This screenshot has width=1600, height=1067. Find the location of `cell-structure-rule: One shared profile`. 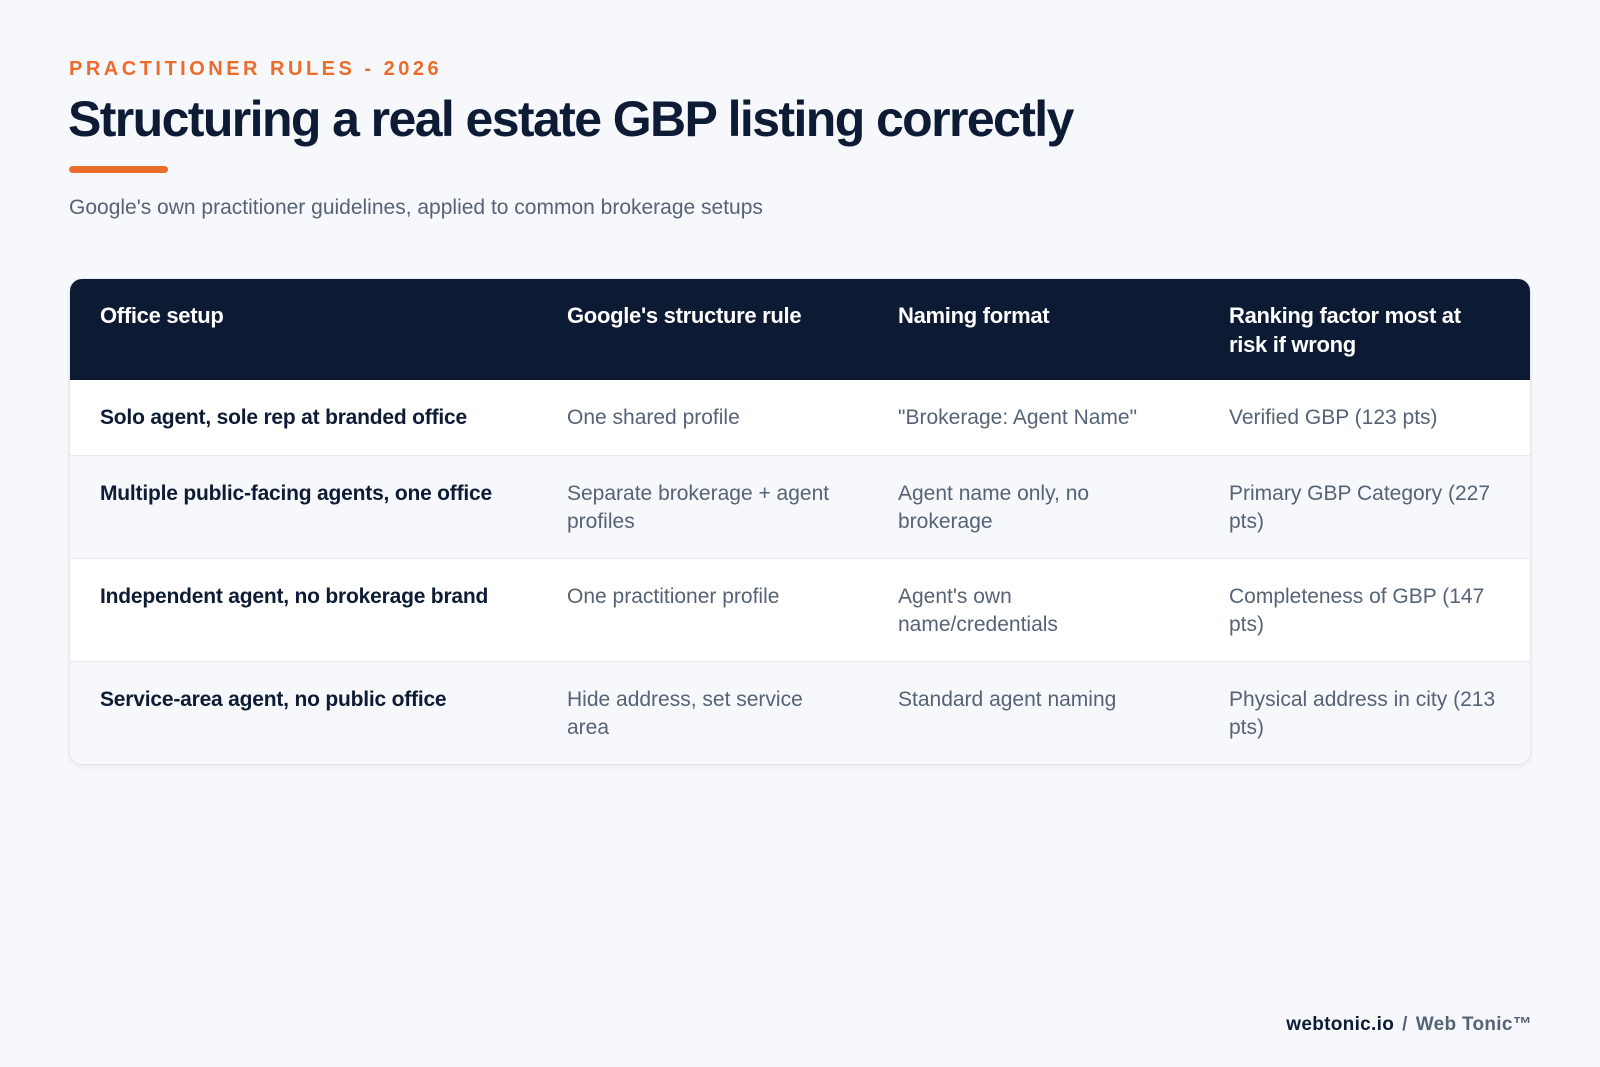

cell-structure-rule: One shared profile is located at coordinates (653, 417).